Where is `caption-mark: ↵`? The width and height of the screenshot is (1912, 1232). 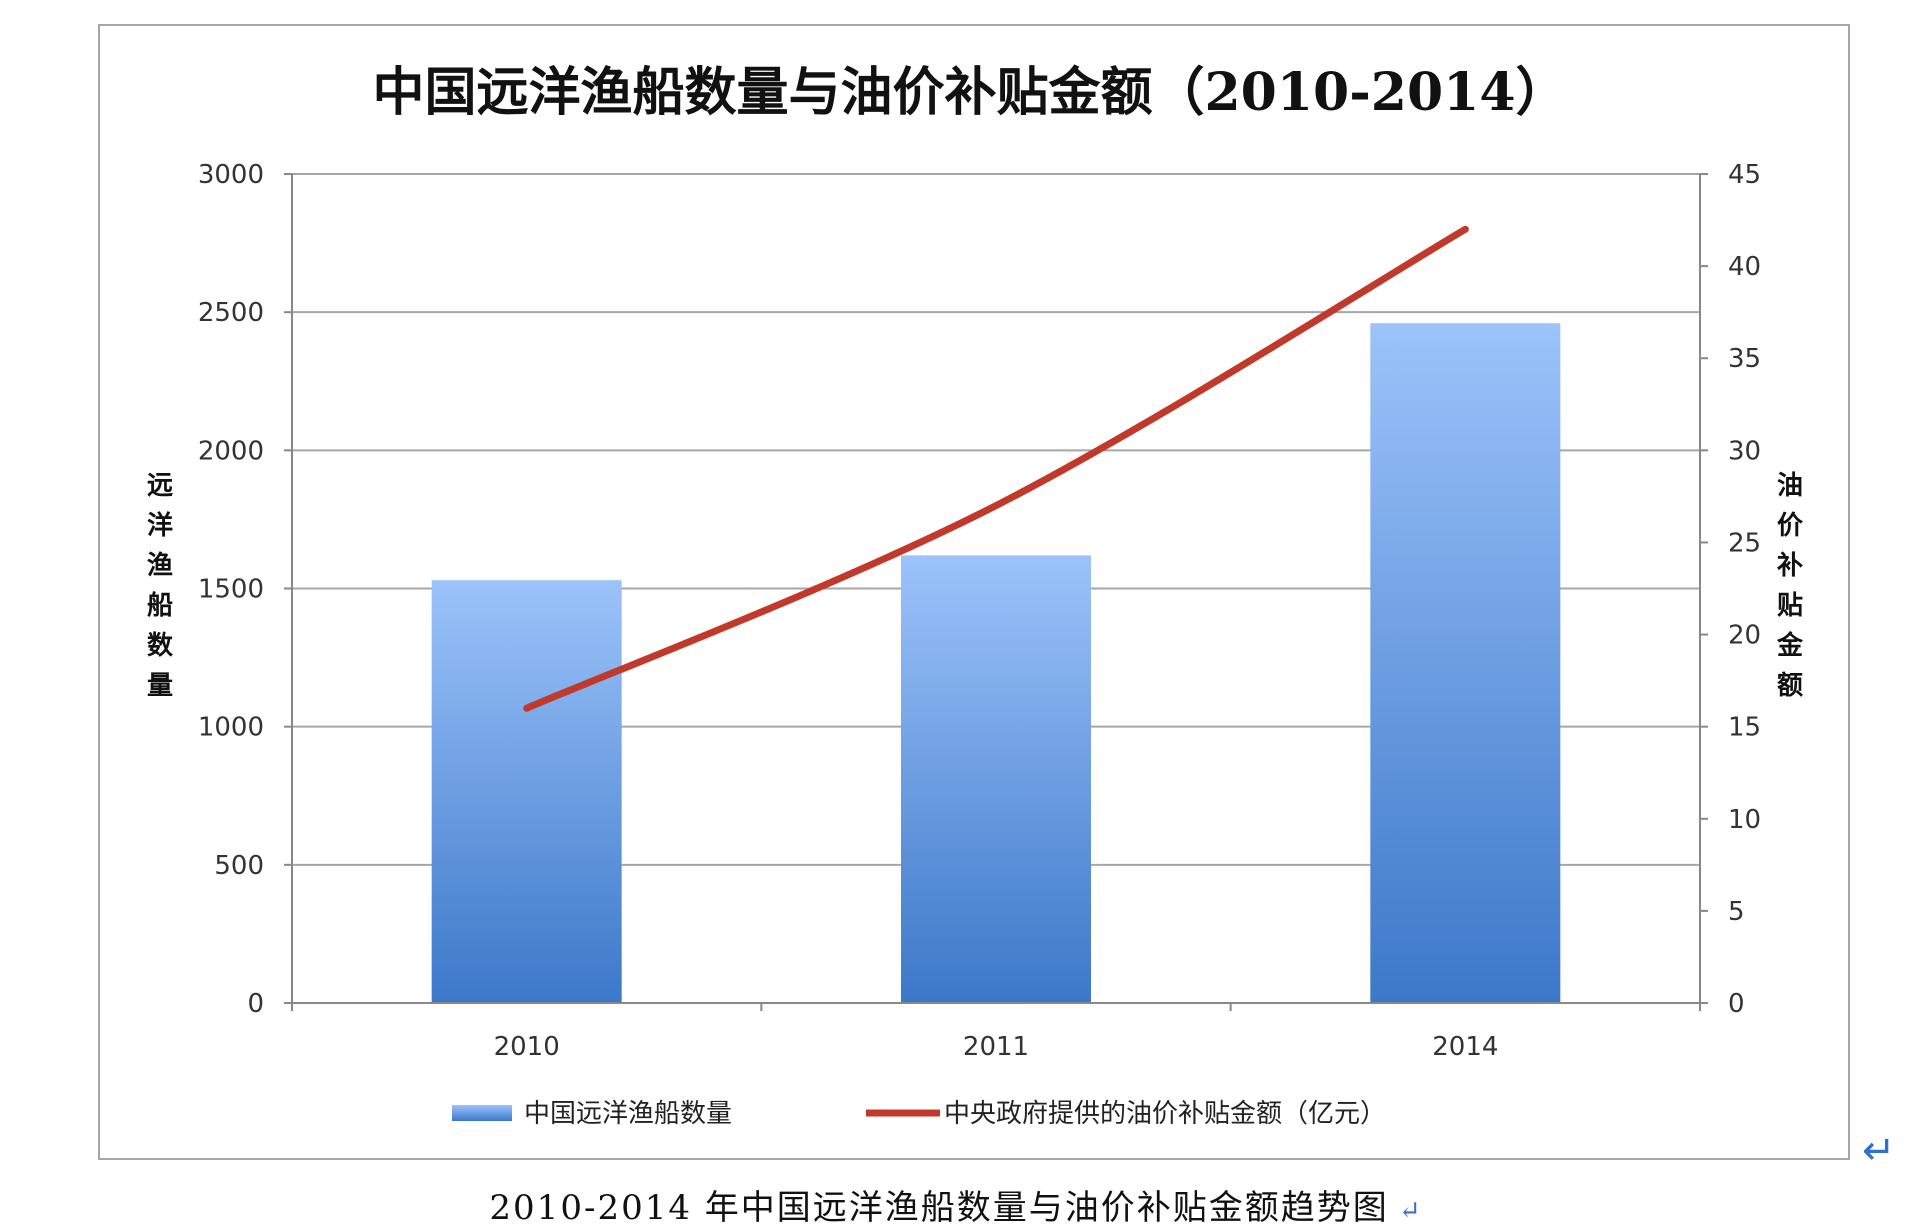
caption-mark: ↵ is located at coordinates (1410, 1211).